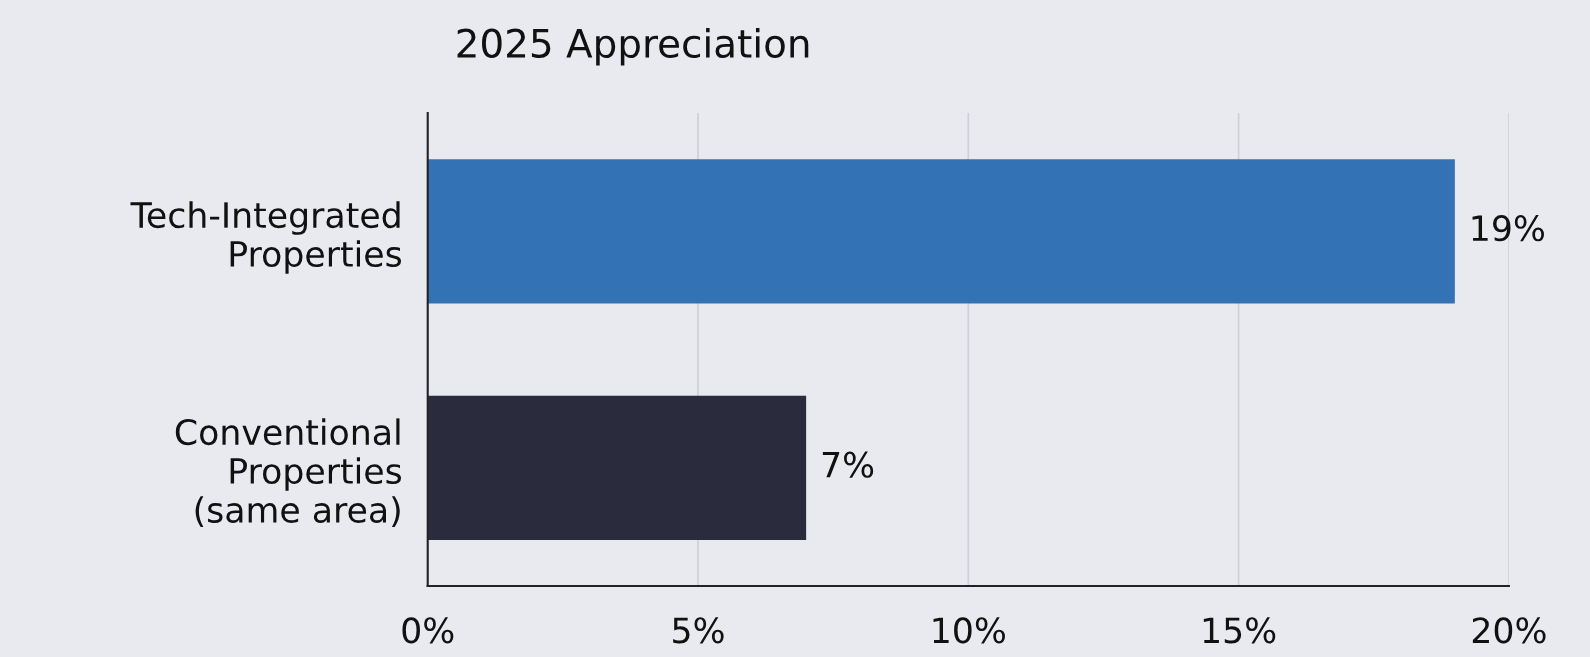 Image resolution: width=1590 pixels, height=657 pixels. What do you see at coordinates (848, 464) in the screenshot?
I see `data-label: 7%` at bounding box center [848, 464].